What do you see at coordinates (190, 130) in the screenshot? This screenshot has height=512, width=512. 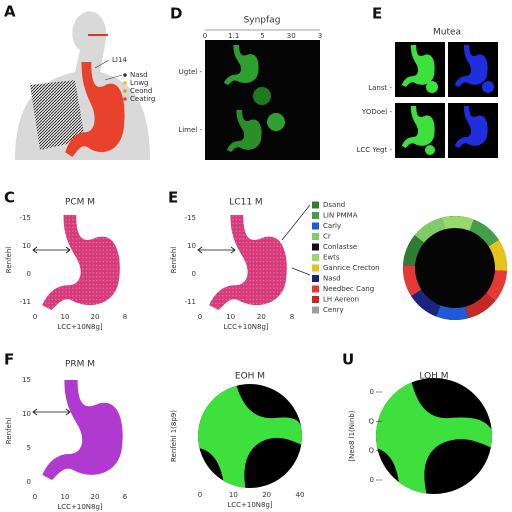 I see `row-label: Limel -` at bounding box center [190, 130].